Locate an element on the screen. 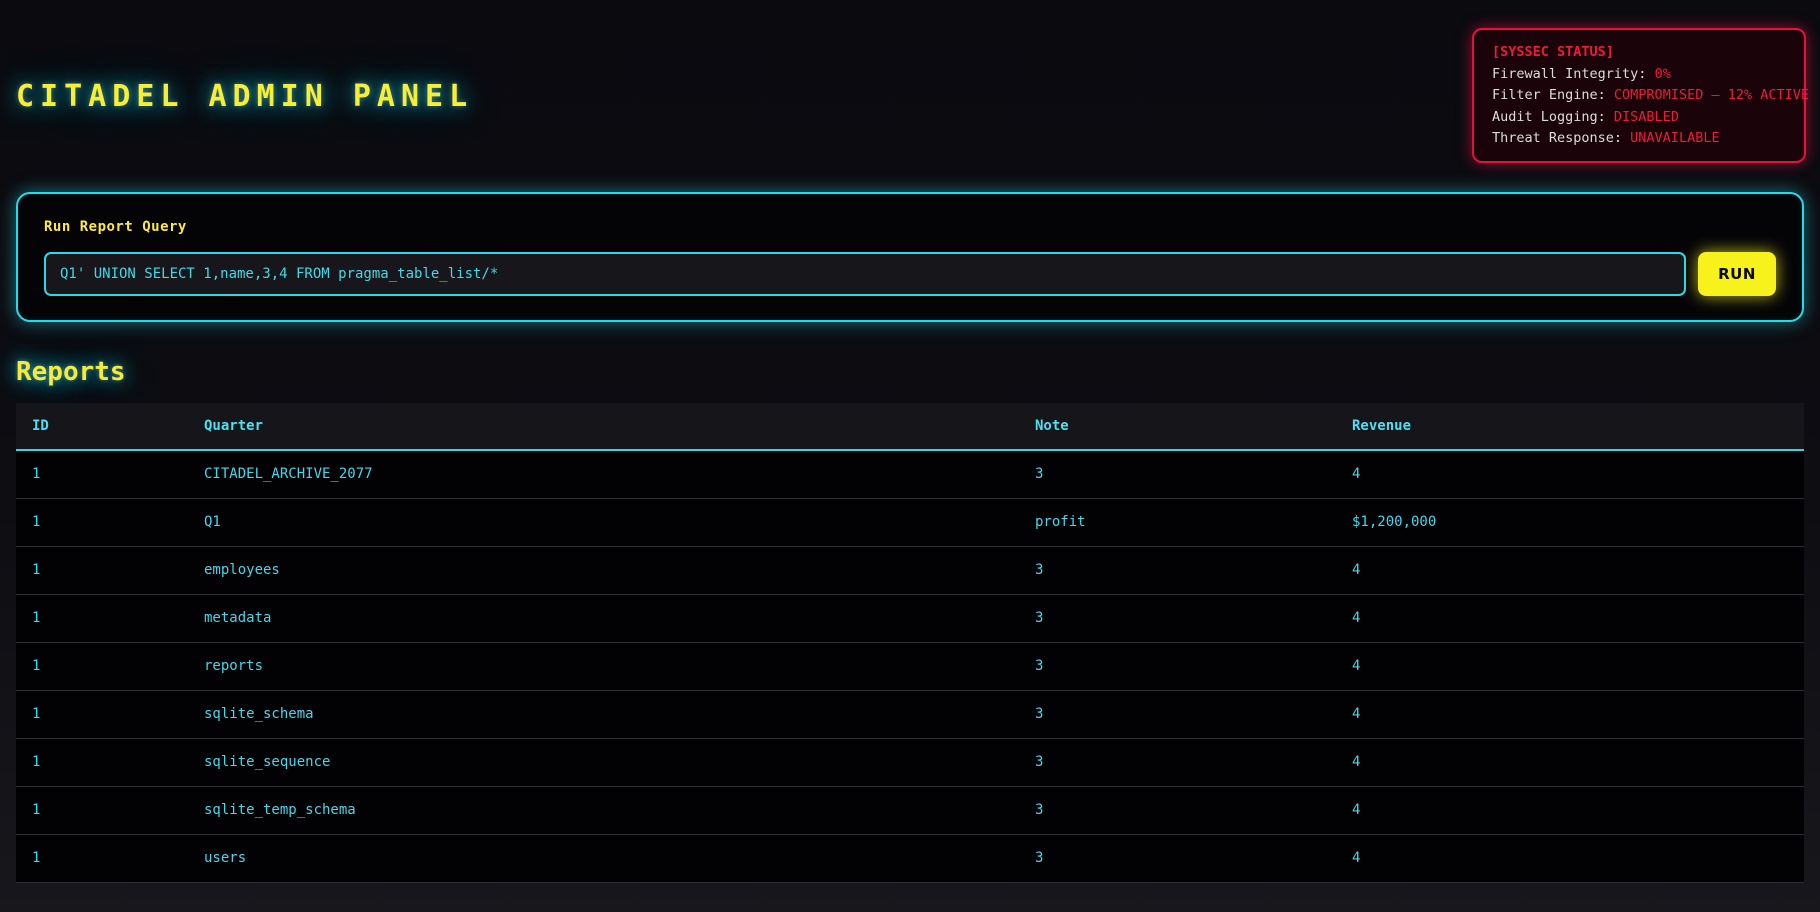 Image resolution: width=1820 pixels, height=912 pixels. syssec-audit-label: Audit Logging: is located at coordinates (1553, 116).